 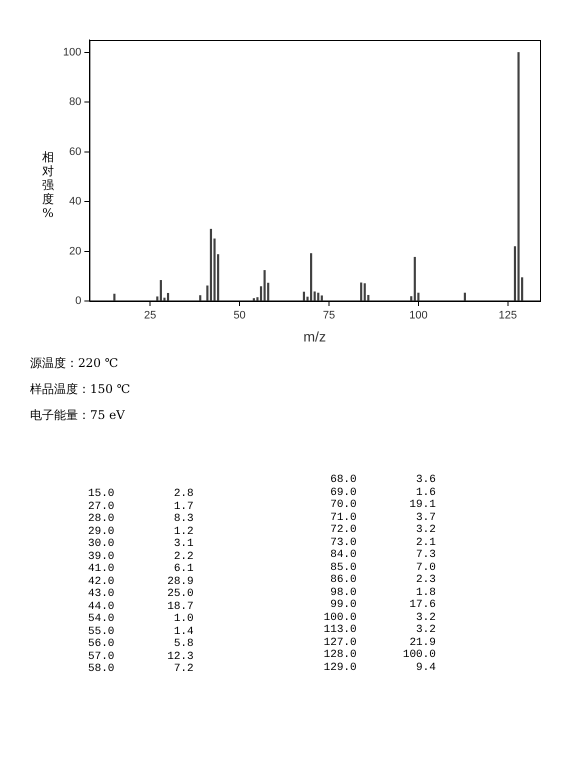 I want to click on text: 86.0 2.3, so click(x=382, y=580).